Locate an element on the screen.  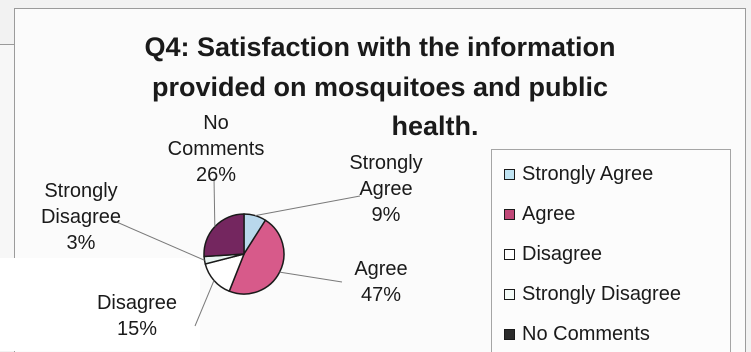
leader-line-no-comments is located at coordinates (214, 202).